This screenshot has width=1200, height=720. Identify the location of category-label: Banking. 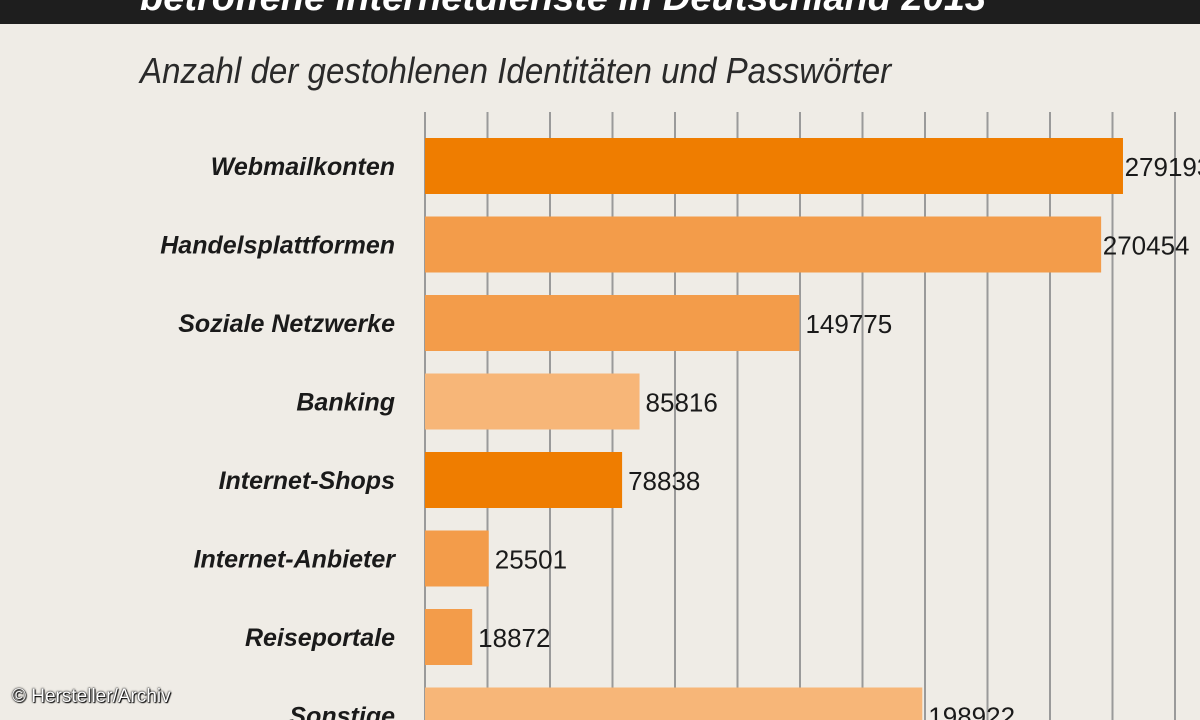
(345, 403).